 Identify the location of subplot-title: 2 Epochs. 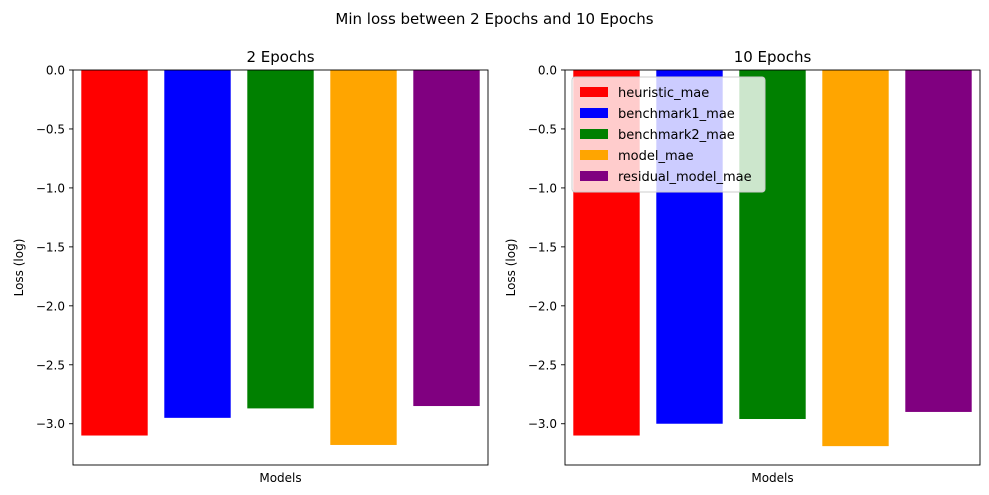
(280, 57).